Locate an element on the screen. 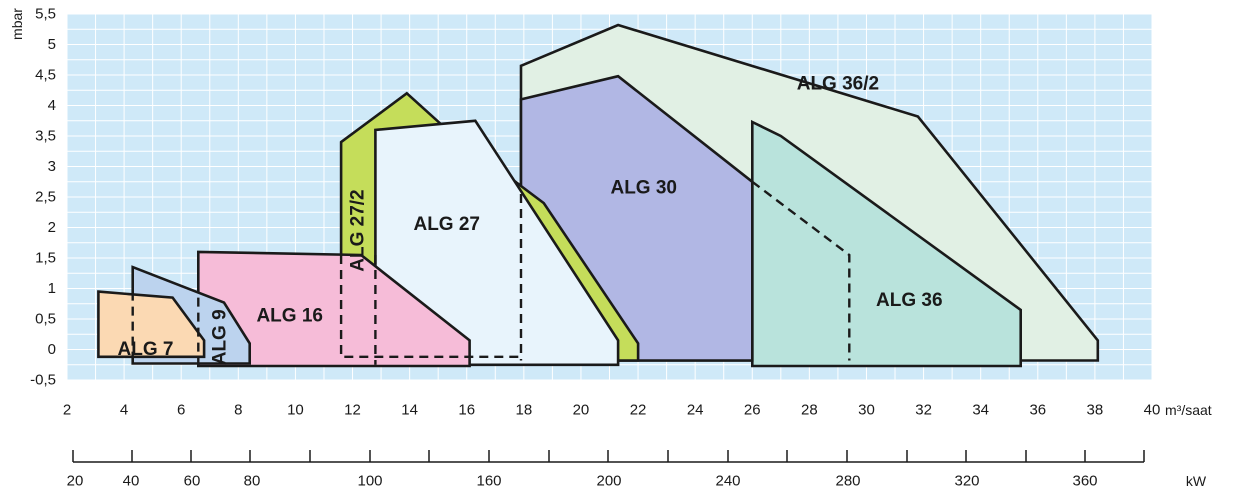 This screenshot has width=1238, height=493. region-label-alg-16: ALG 16 is located at coordinates (289, 315).